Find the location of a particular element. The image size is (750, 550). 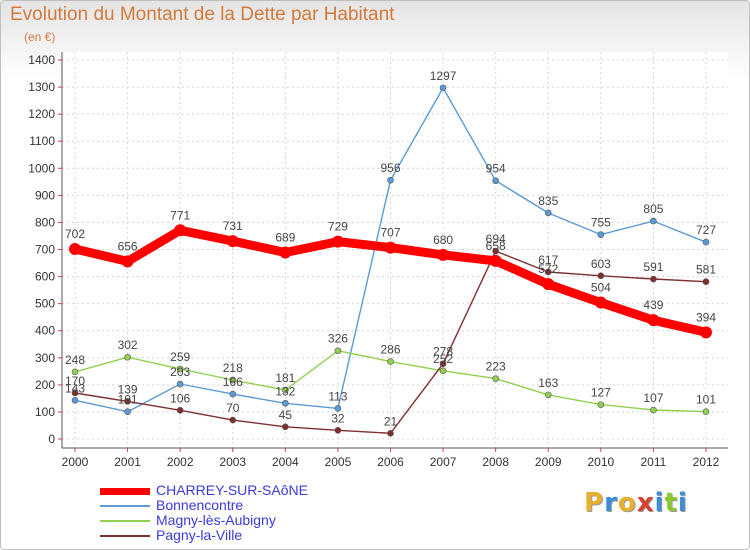

data-label: 101 is located at coordinates (128, 400).